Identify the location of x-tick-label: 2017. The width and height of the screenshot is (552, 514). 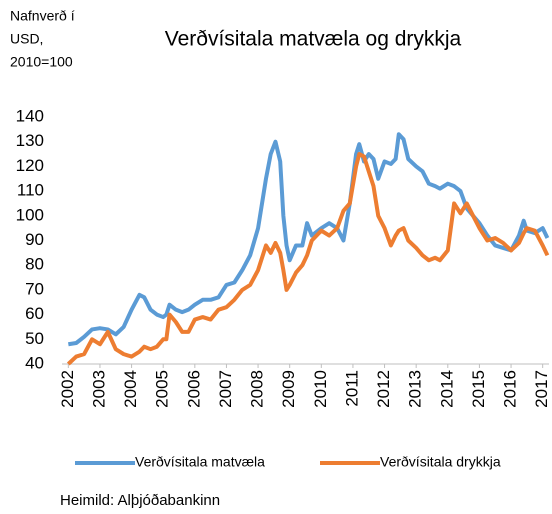
(541, 389).